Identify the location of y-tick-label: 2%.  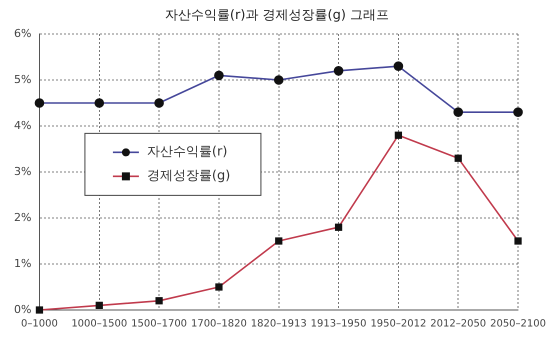
(23, 217).